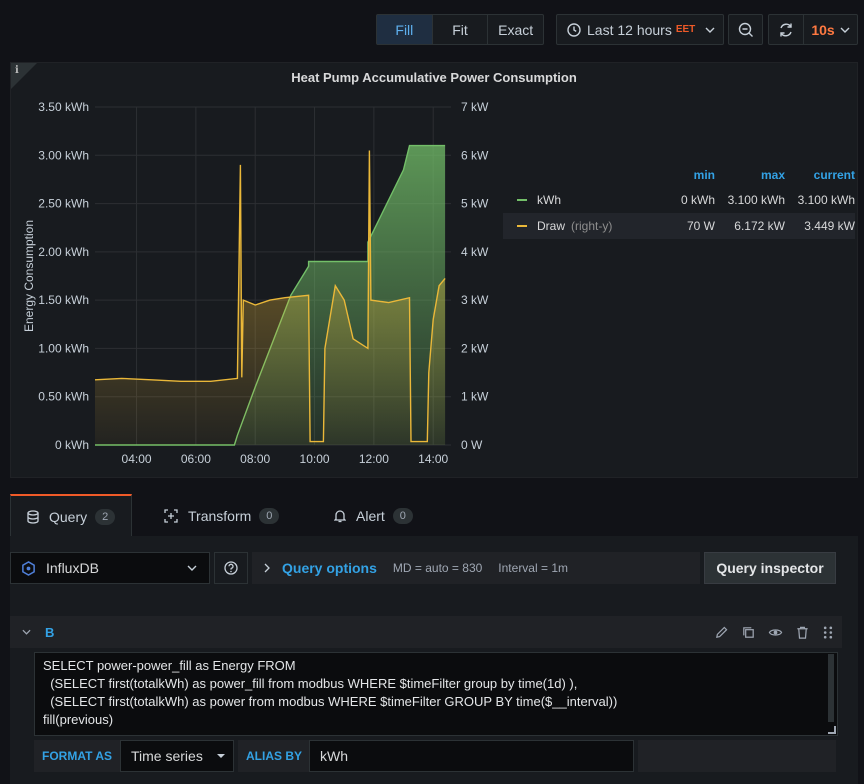  What do you see at coordinates (167, 756) in the screenshot?
I see `format-as-value: Time series` at bounding box center [167, 756].